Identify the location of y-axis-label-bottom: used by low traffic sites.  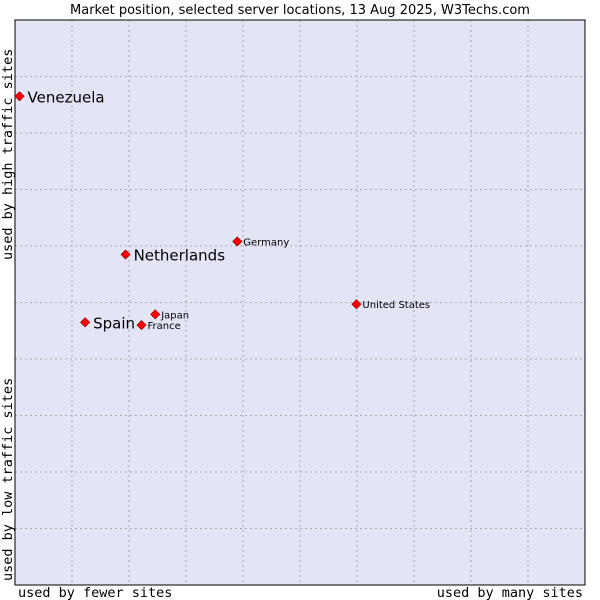
(8, 479).